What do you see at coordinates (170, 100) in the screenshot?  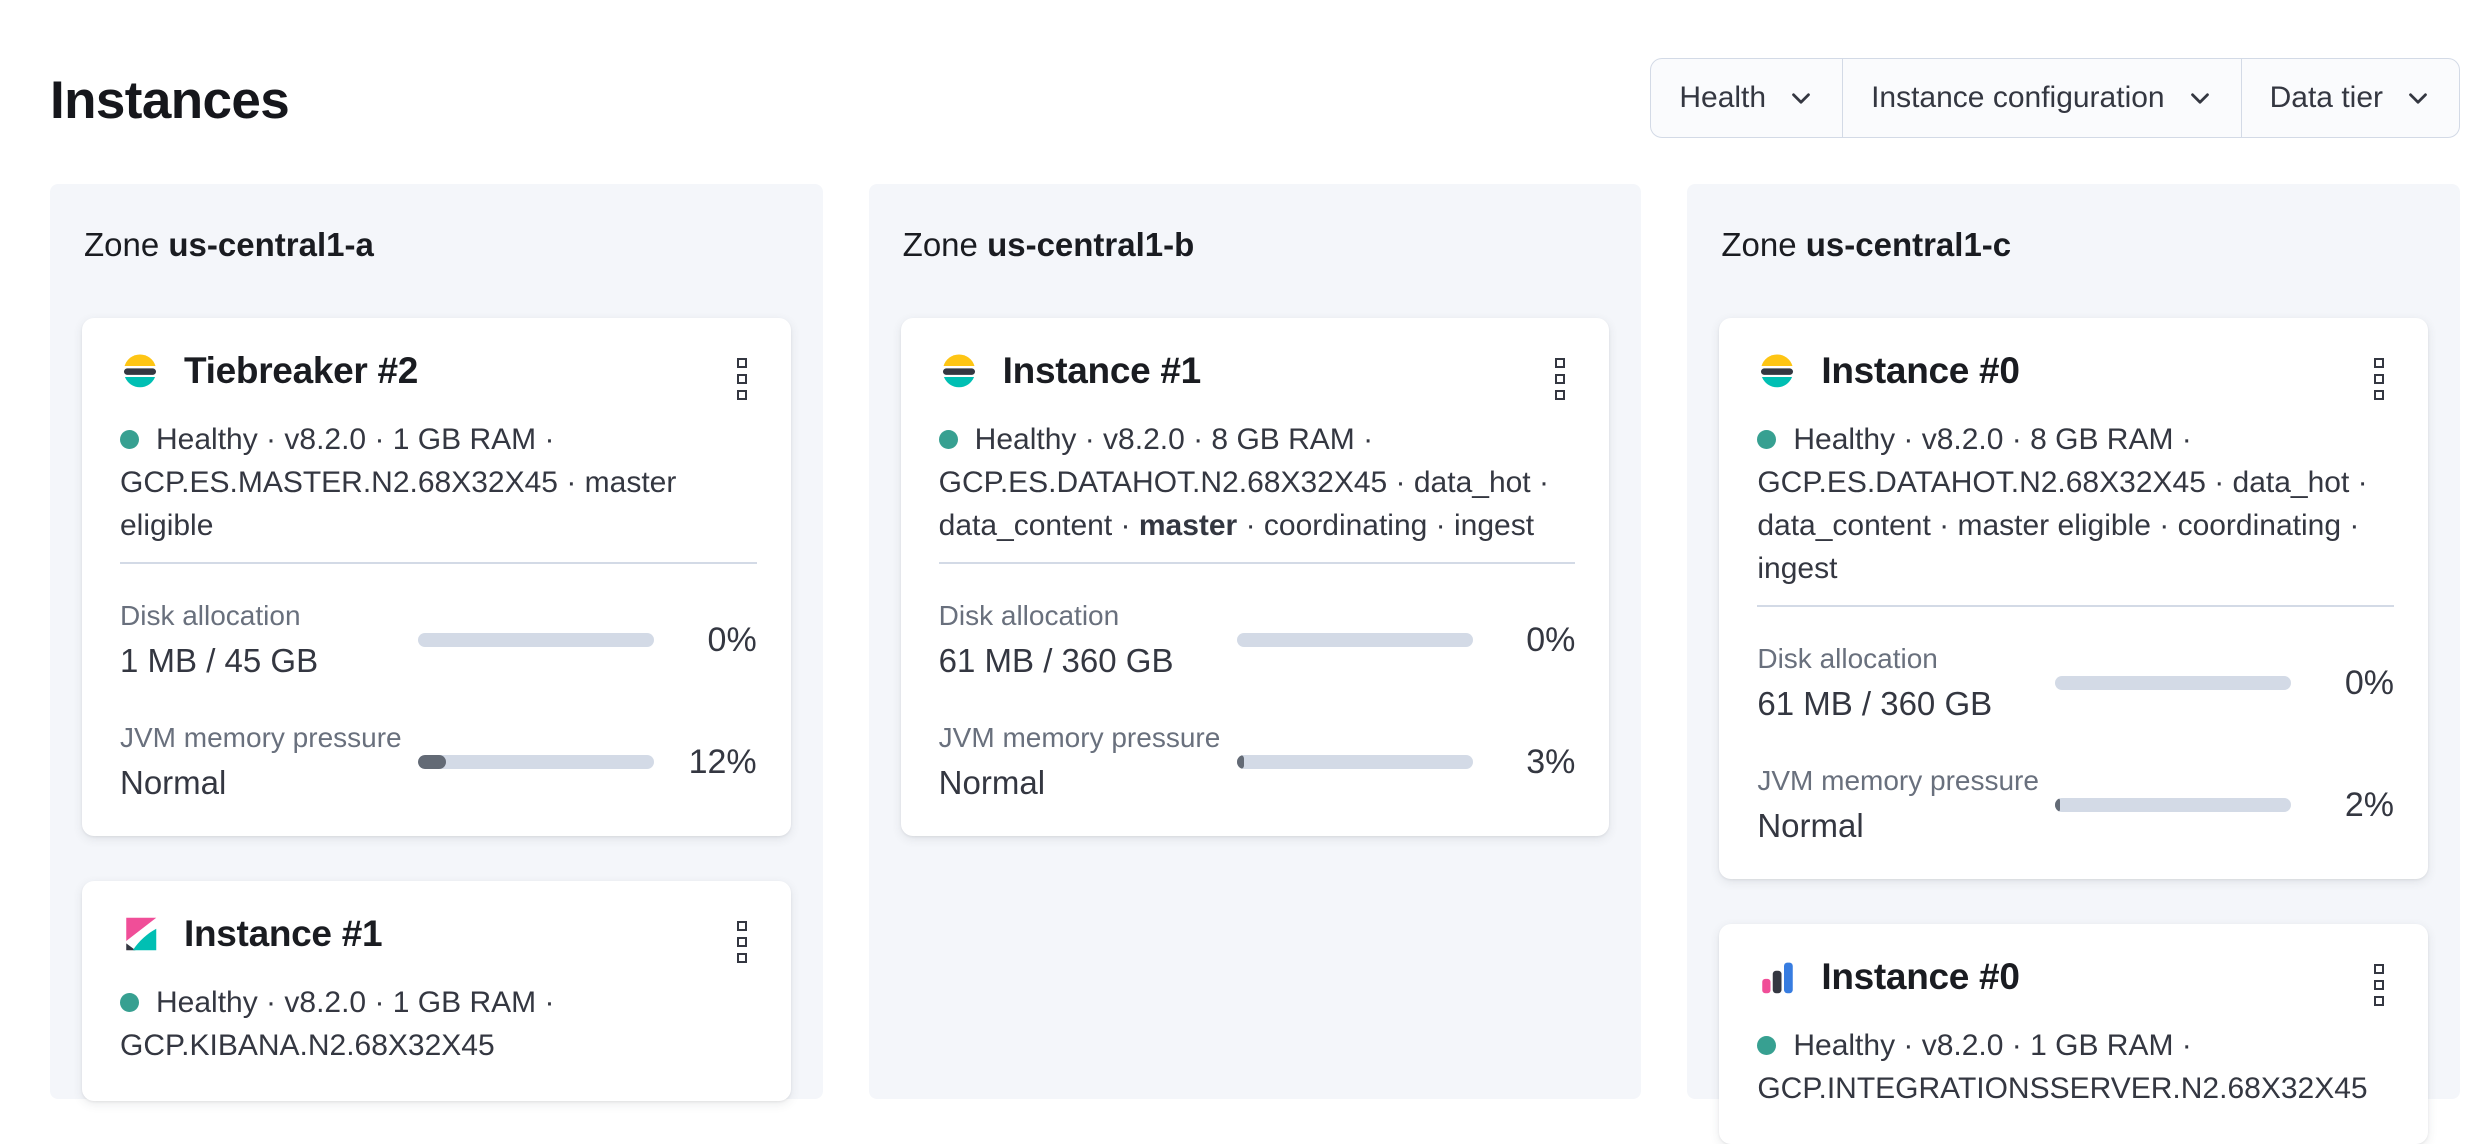 I see `page-title: Instances` at bounding box center [170, 100].